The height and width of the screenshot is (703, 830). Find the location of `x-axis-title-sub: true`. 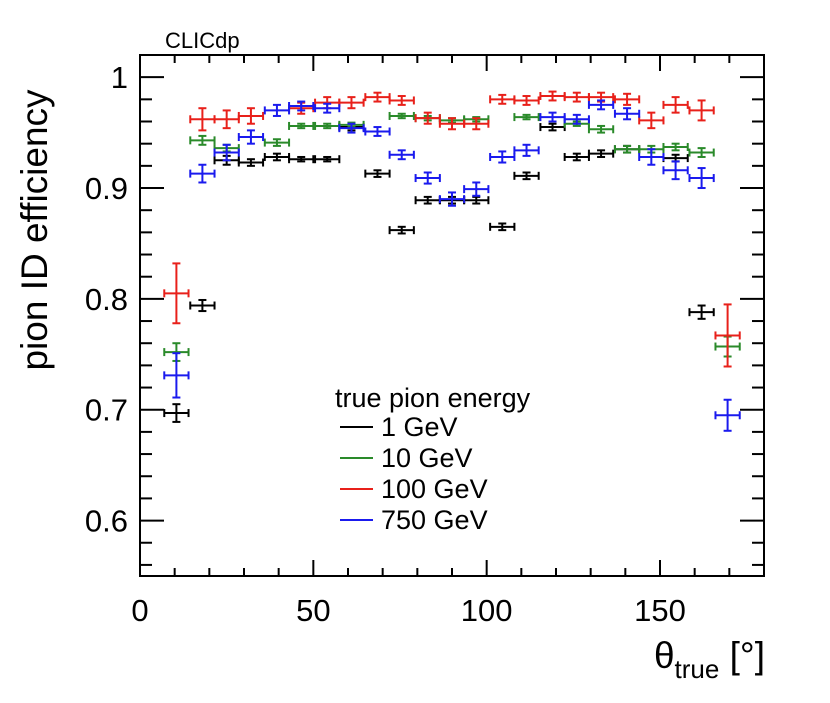

x-axis-title-sub: true is located at coordinates (697, 669).